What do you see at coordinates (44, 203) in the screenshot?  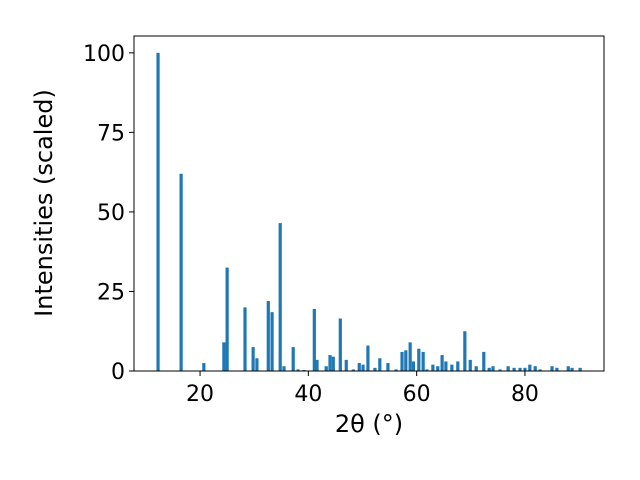 I see `y-axis-label: Intensities (scaled)` at bounding box center [44, 203].